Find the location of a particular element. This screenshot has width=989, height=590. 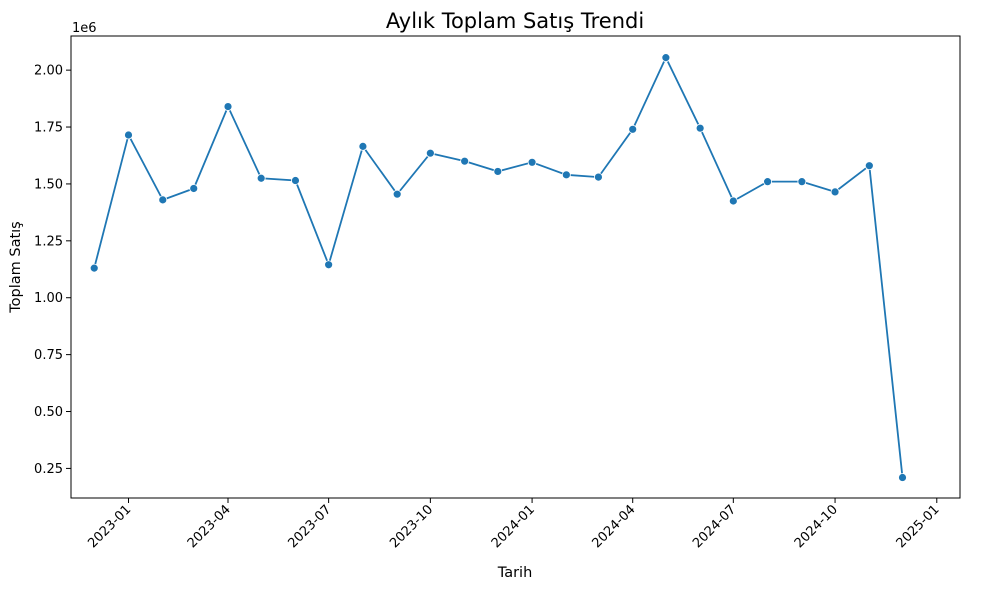

x-axis-title: Tarih is located at coordinates (515, 573).